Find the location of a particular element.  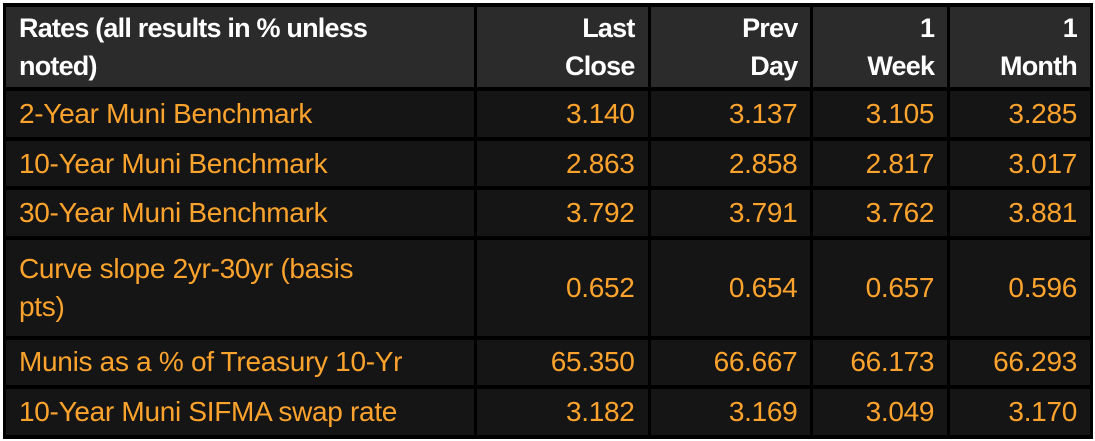

cell-prev-day: 3.791 is located at coordinates (730, 213).